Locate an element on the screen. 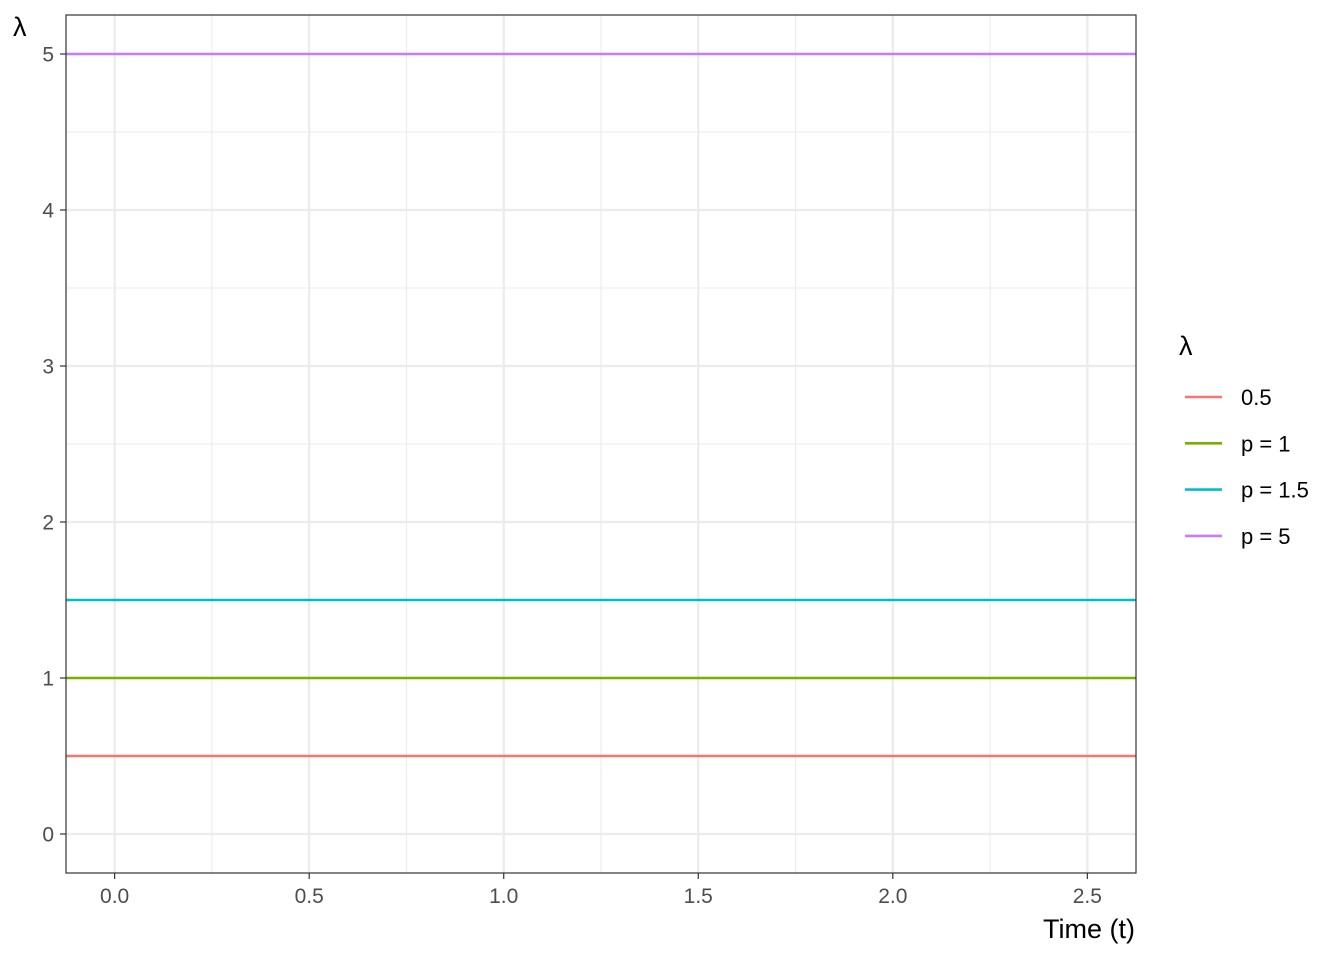 Image resolution: width=1344 pixels, height=960 pixels. y-axis: 0 1 2 3 4 5 is located at coordinates (54, 445).